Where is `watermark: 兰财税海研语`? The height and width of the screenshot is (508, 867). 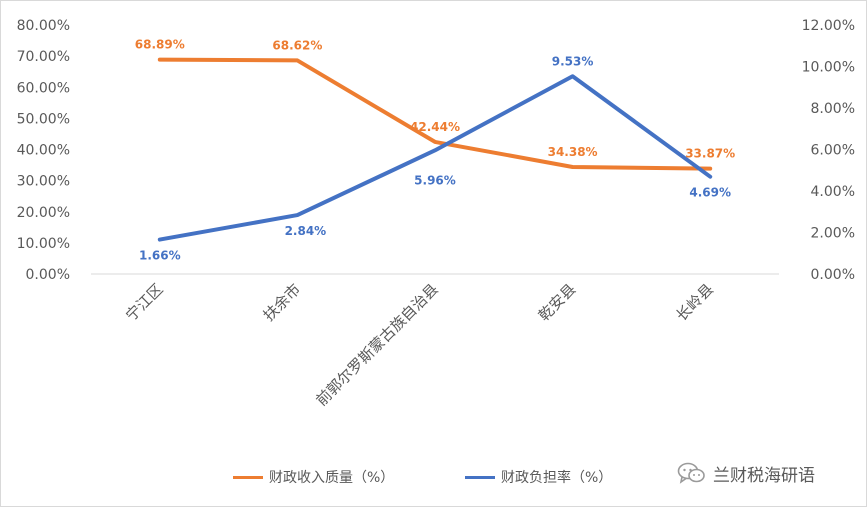
watermark: 兰财税海研语 is located at coordinates (746, 473).